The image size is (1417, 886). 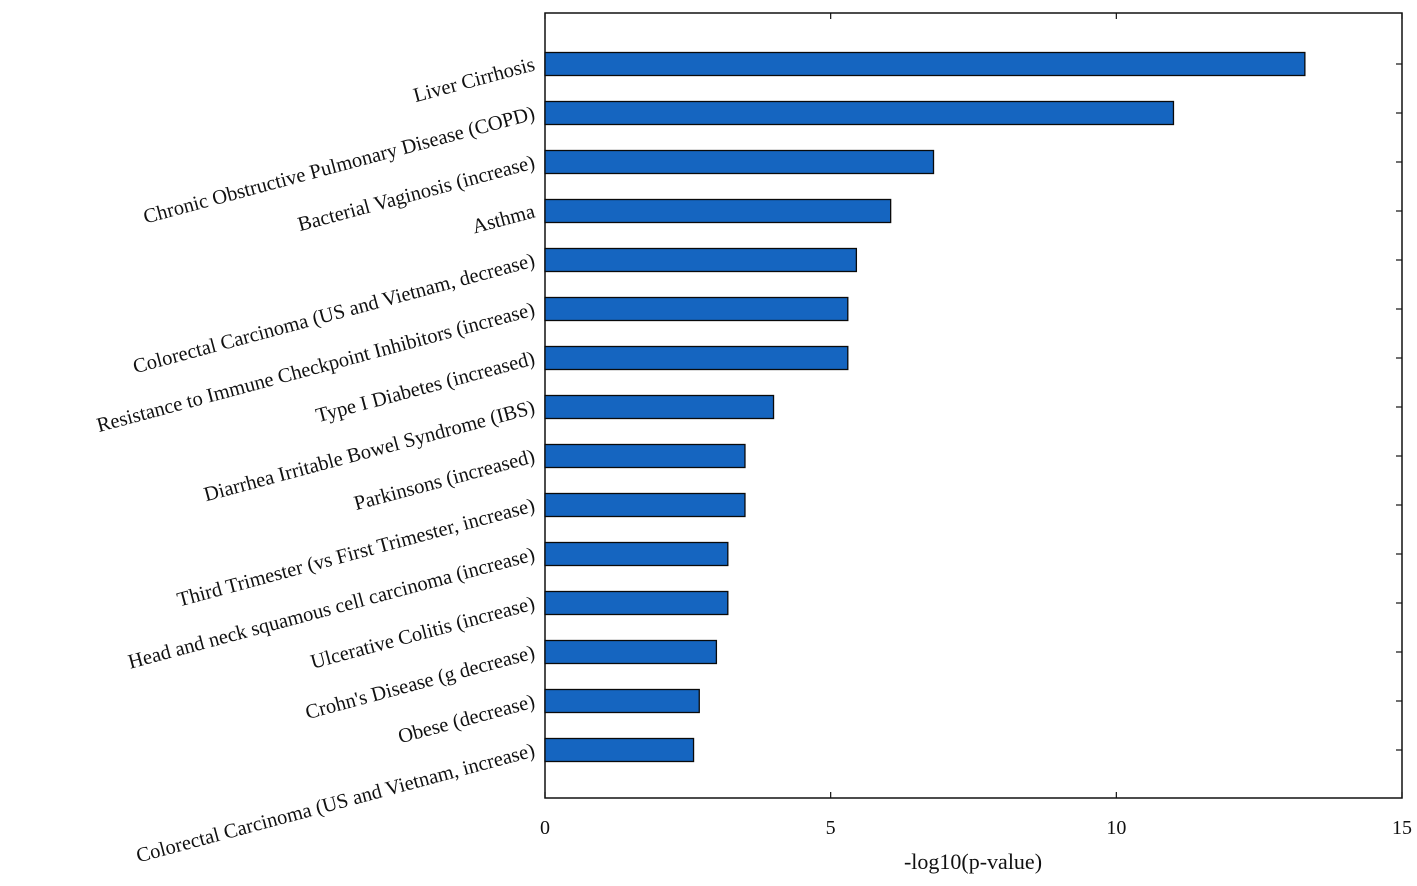 I want to click on x-tick-label: 0, so click(x=545, y=828).